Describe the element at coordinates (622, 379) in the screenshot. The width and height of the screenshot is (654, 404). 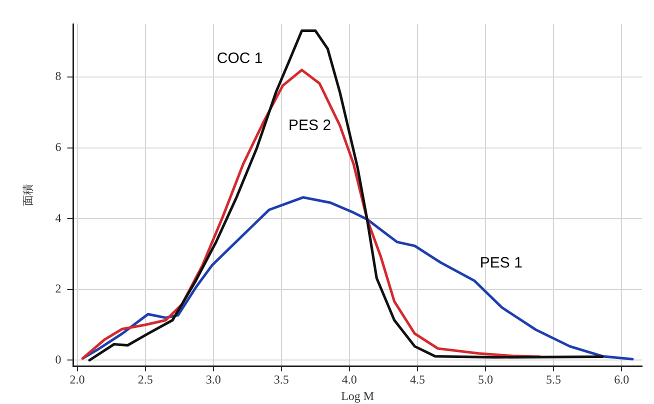
I see `x-tick-label: 6.0` at that location.